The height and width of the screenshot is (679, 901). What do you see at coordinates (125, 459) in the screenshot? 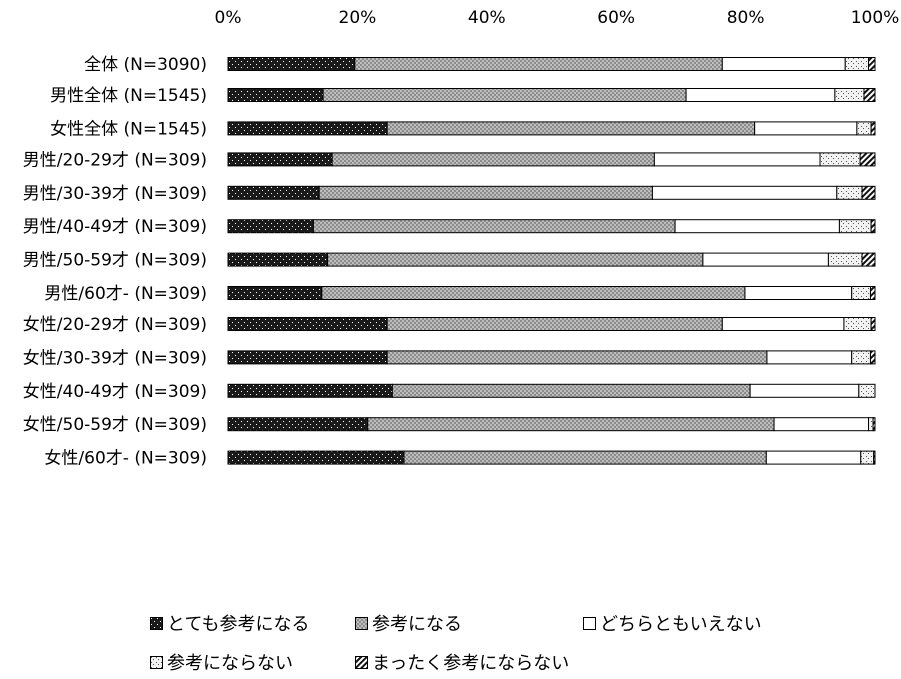
I see `category-label: 女性/60才- (N=309)` at bounding box center [125, 459].